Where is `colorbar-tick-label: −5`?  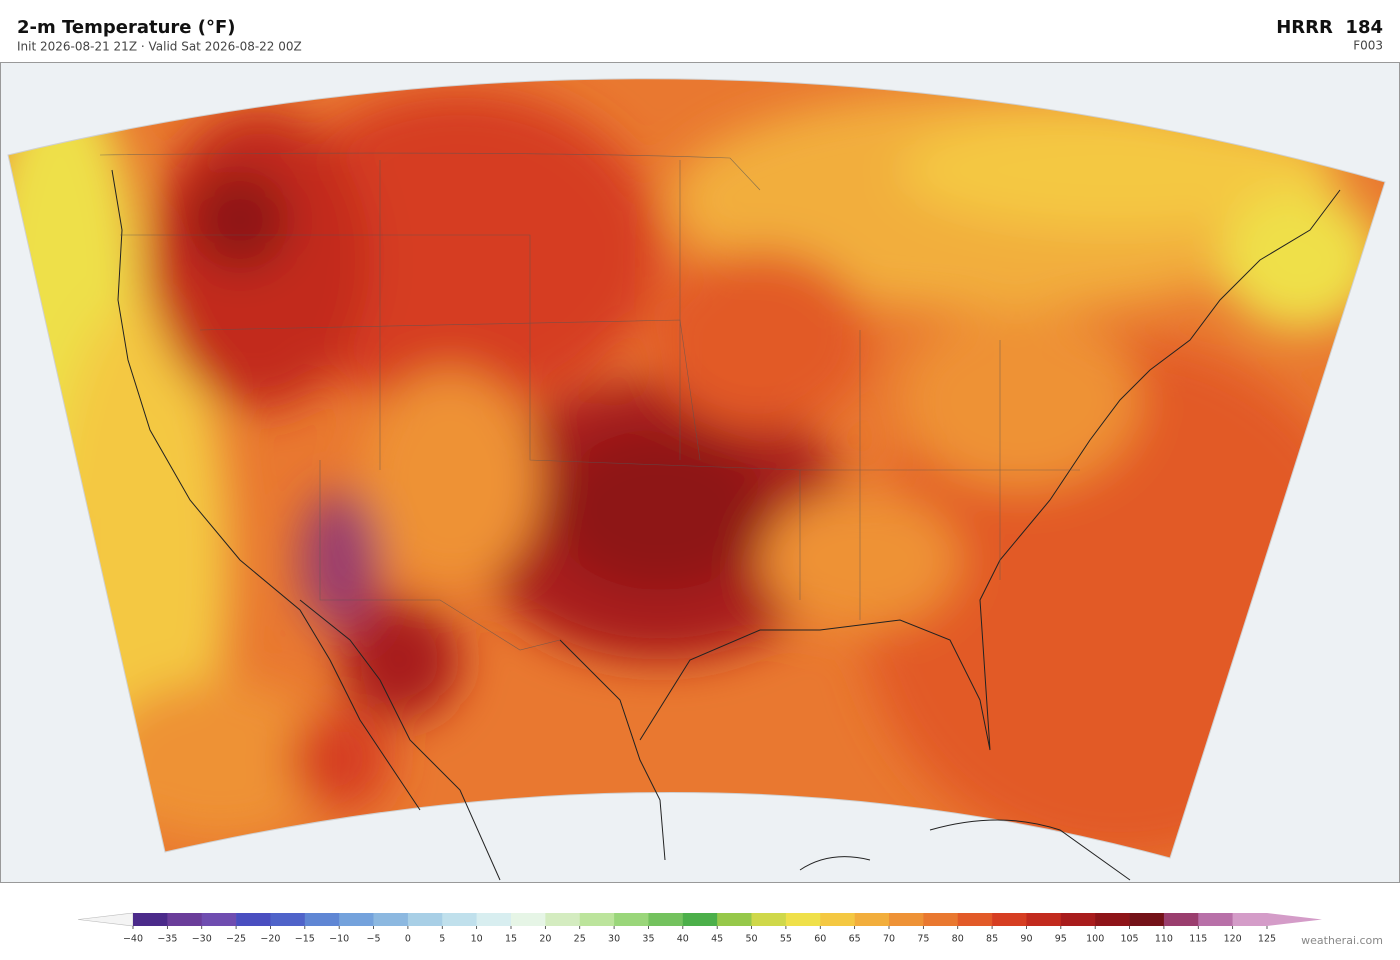 colorbar-tick-label: −5 is located at coordinates (374, 939).